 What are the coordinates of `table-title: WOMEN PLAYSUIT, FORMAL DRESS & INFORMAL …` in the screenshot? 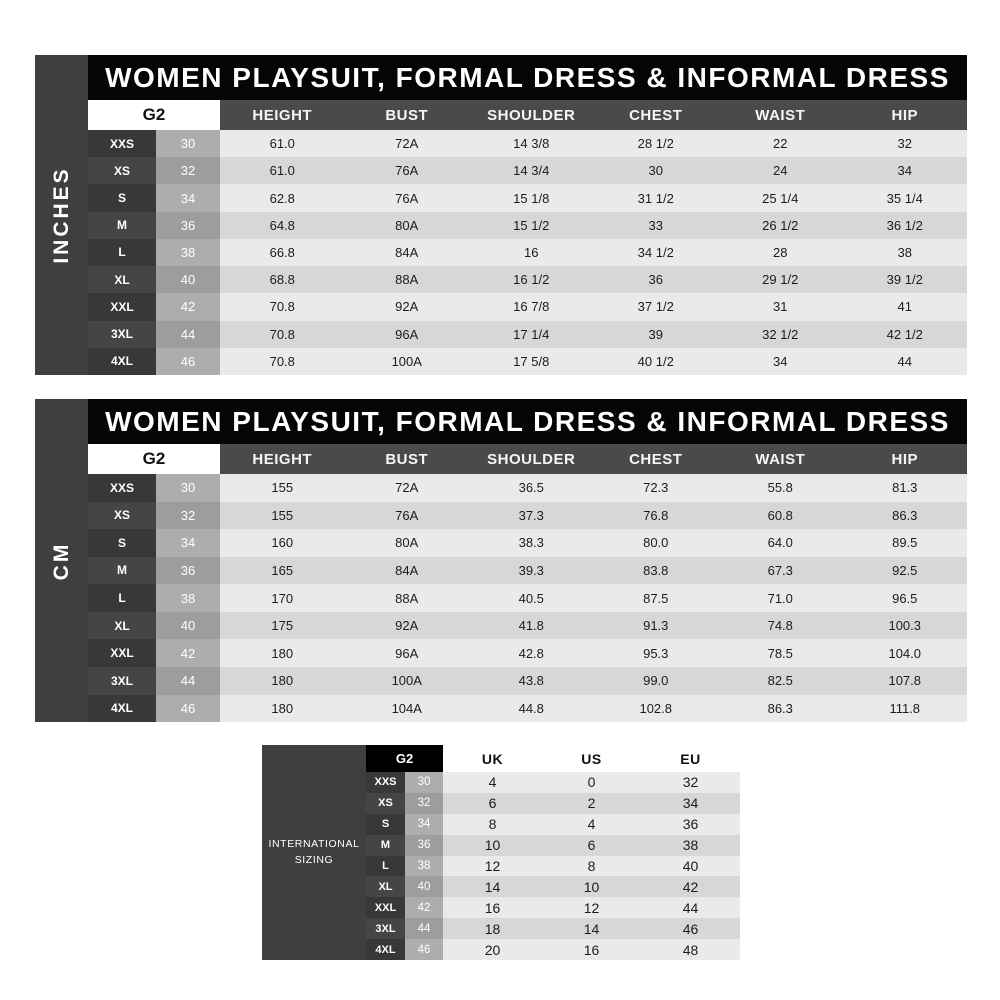 It's located at (527, 421).